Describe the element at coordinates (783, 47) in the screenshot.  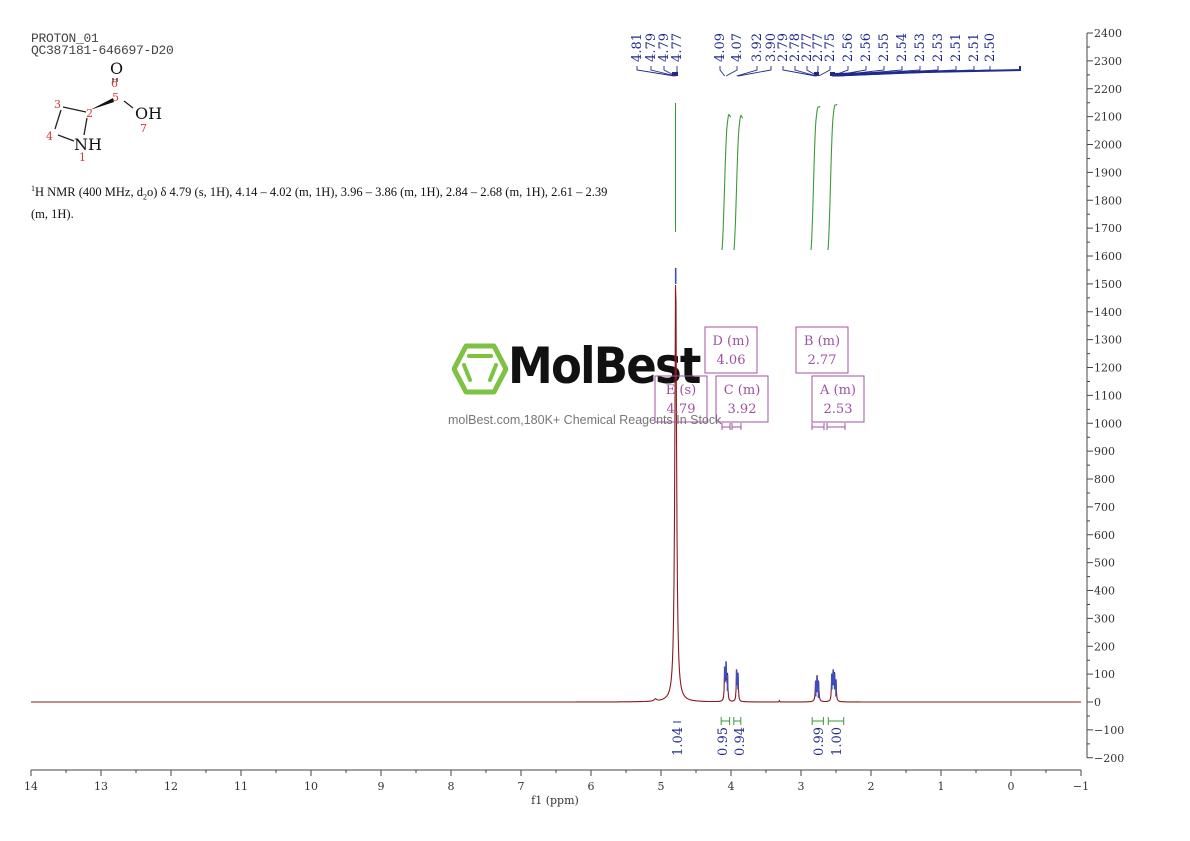
I see `peak-label: 2.79` at that location.